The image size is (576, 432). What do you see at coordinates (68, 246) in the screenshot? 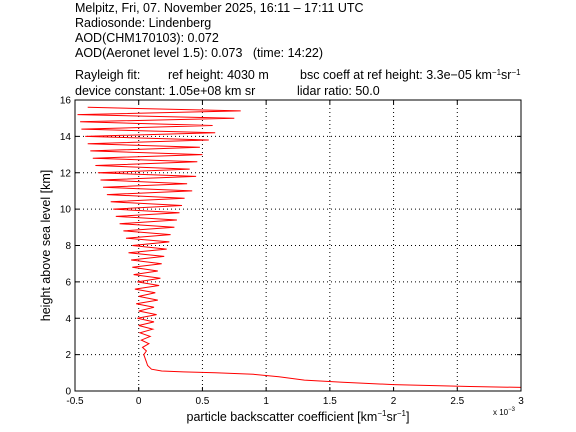
I see `y-tick-label: 8` at bounding box center [68, 246].